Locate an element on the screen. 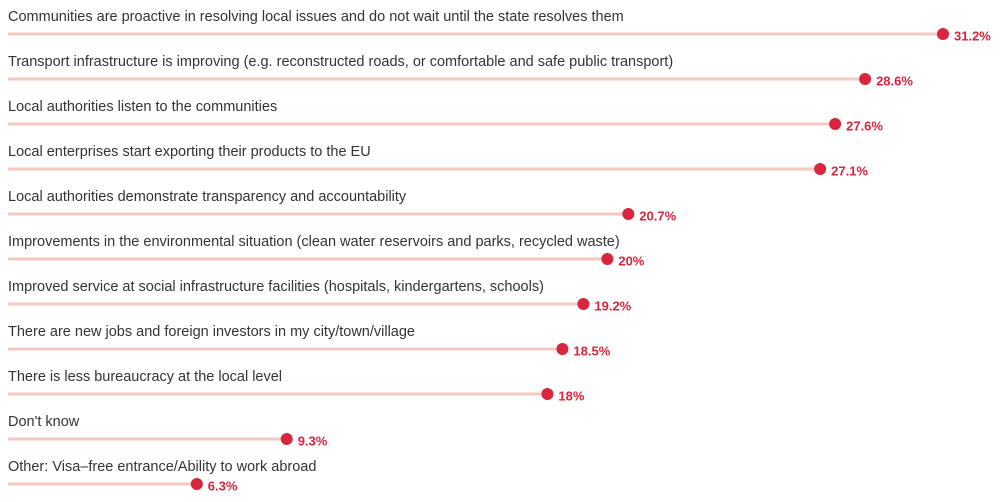 The height and width of the screenshot is (502, 1002). value-label: 6.3% is located at coordinates (223, 485).